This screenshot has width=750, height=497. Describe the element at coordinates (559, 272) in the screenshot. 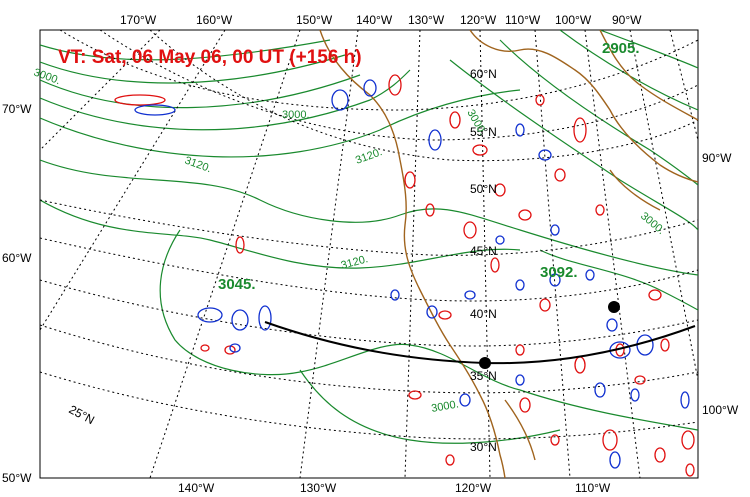

I see `contour-label-major: 3092.` at that location.